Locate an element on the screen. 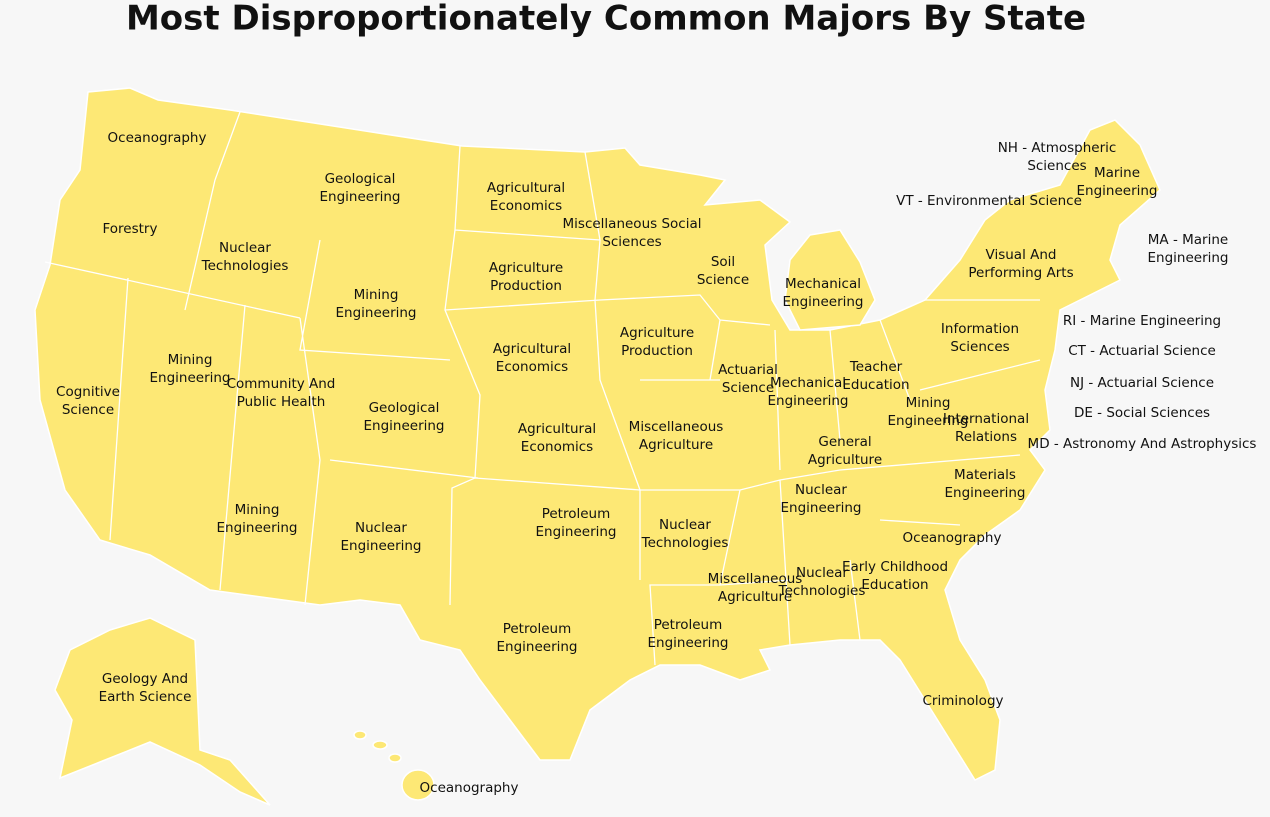  state-label: Early Childhood is located at coordinates (895, 567).